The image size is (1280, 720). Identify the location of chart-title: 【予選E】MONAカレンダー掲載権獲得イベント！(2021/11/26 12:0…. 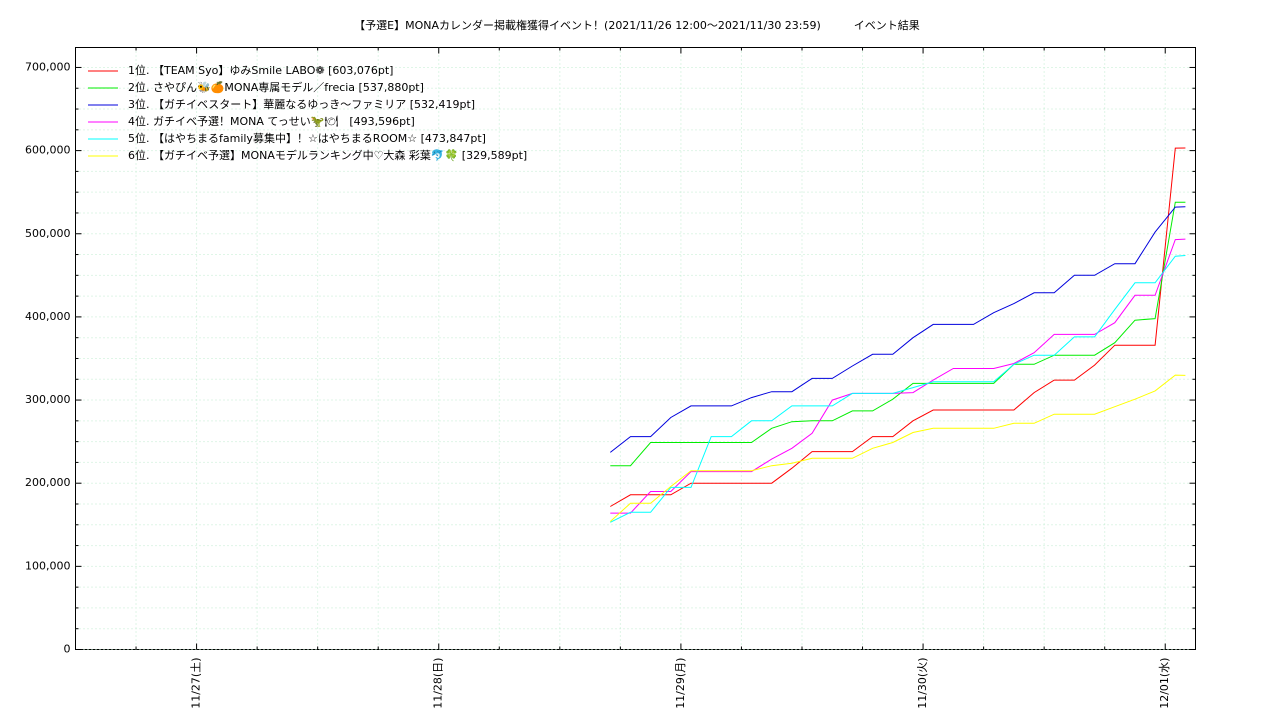
(637, 25).